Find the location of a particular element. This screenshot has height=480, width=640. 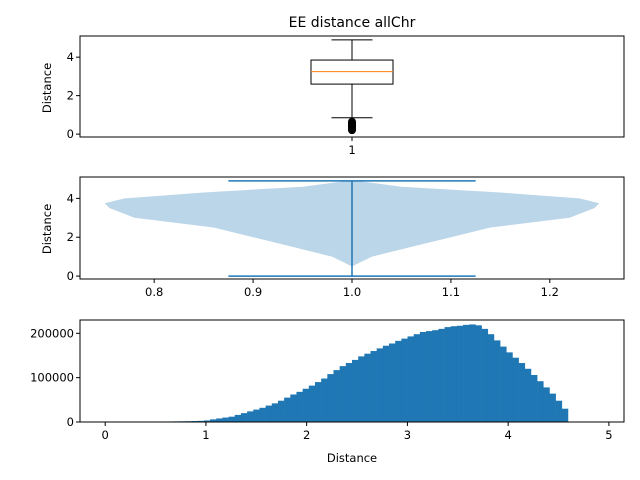

histogram-x-tick-label: 5 is located at coordinates (608, 435).